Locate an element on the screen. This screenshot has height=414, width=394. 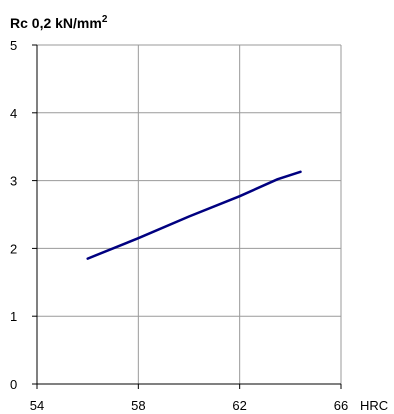
y-tick-label-1: 1 is located at coordinates (13, 316).